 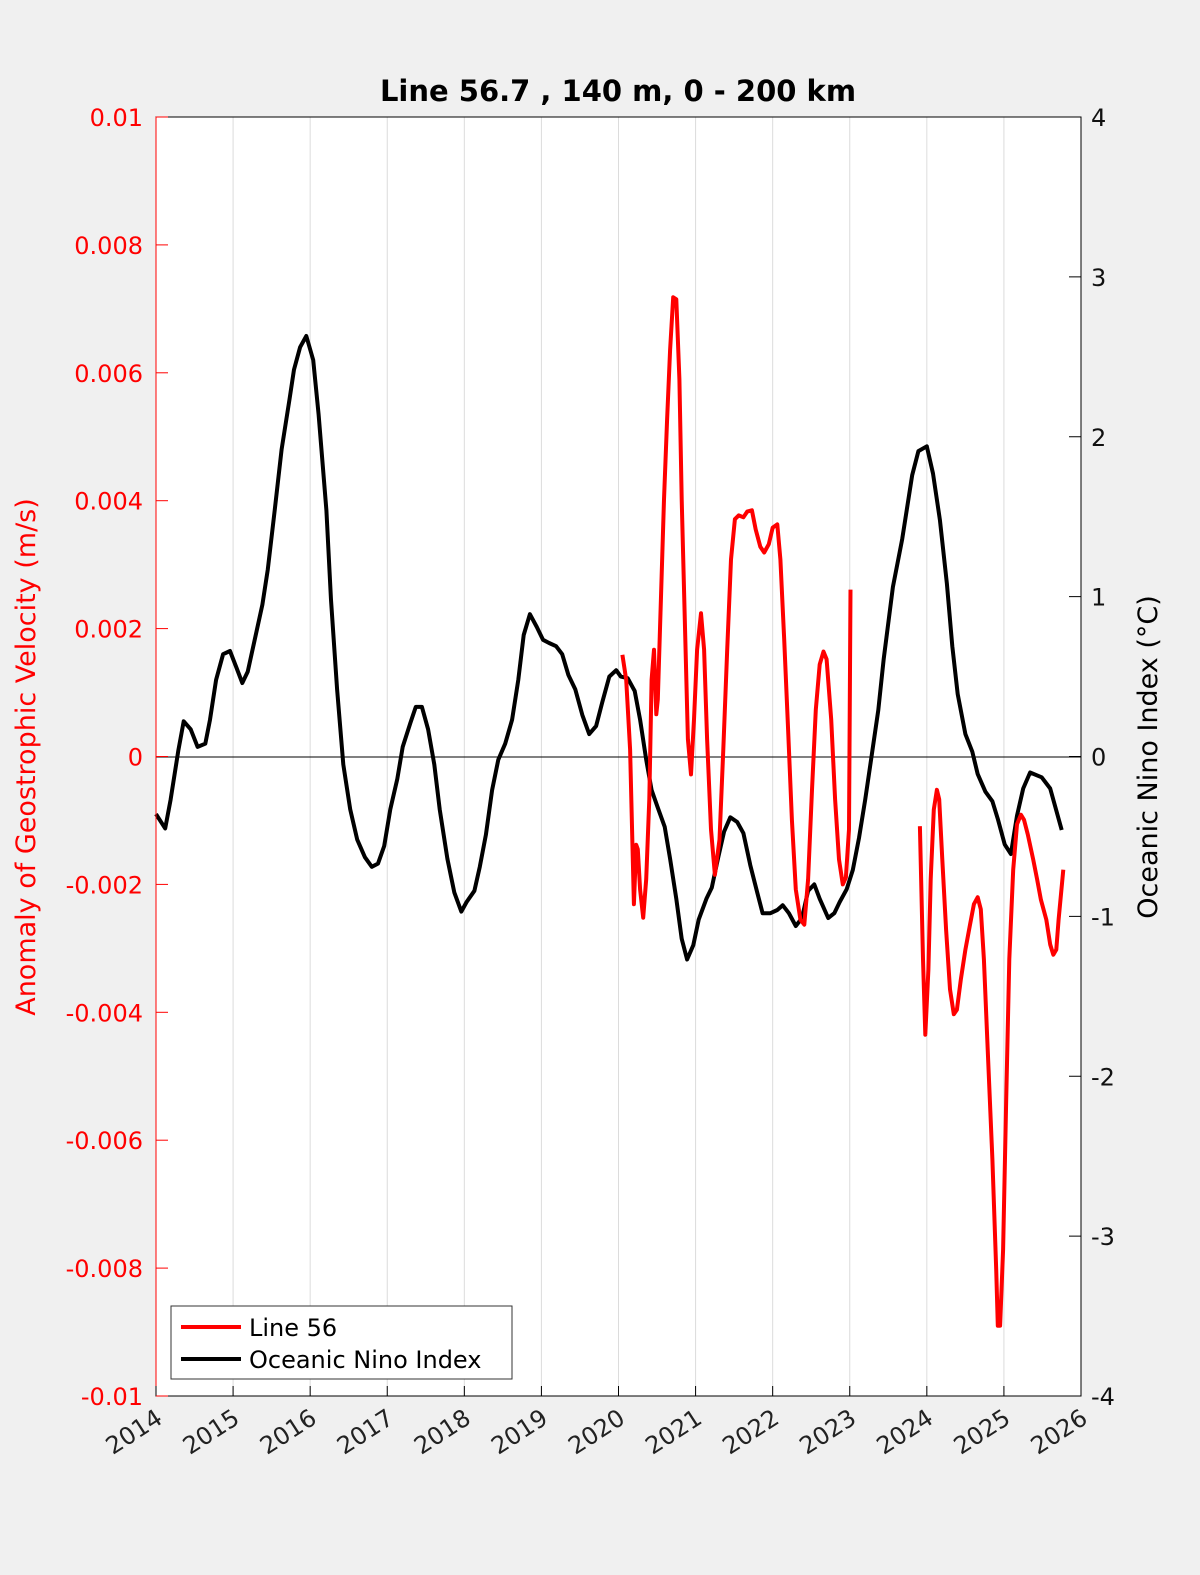 What do you see at coordinates (442, 1432) in the screenshot?
I see `x-tick-label: 2018` at bounding box center [442, 1432].